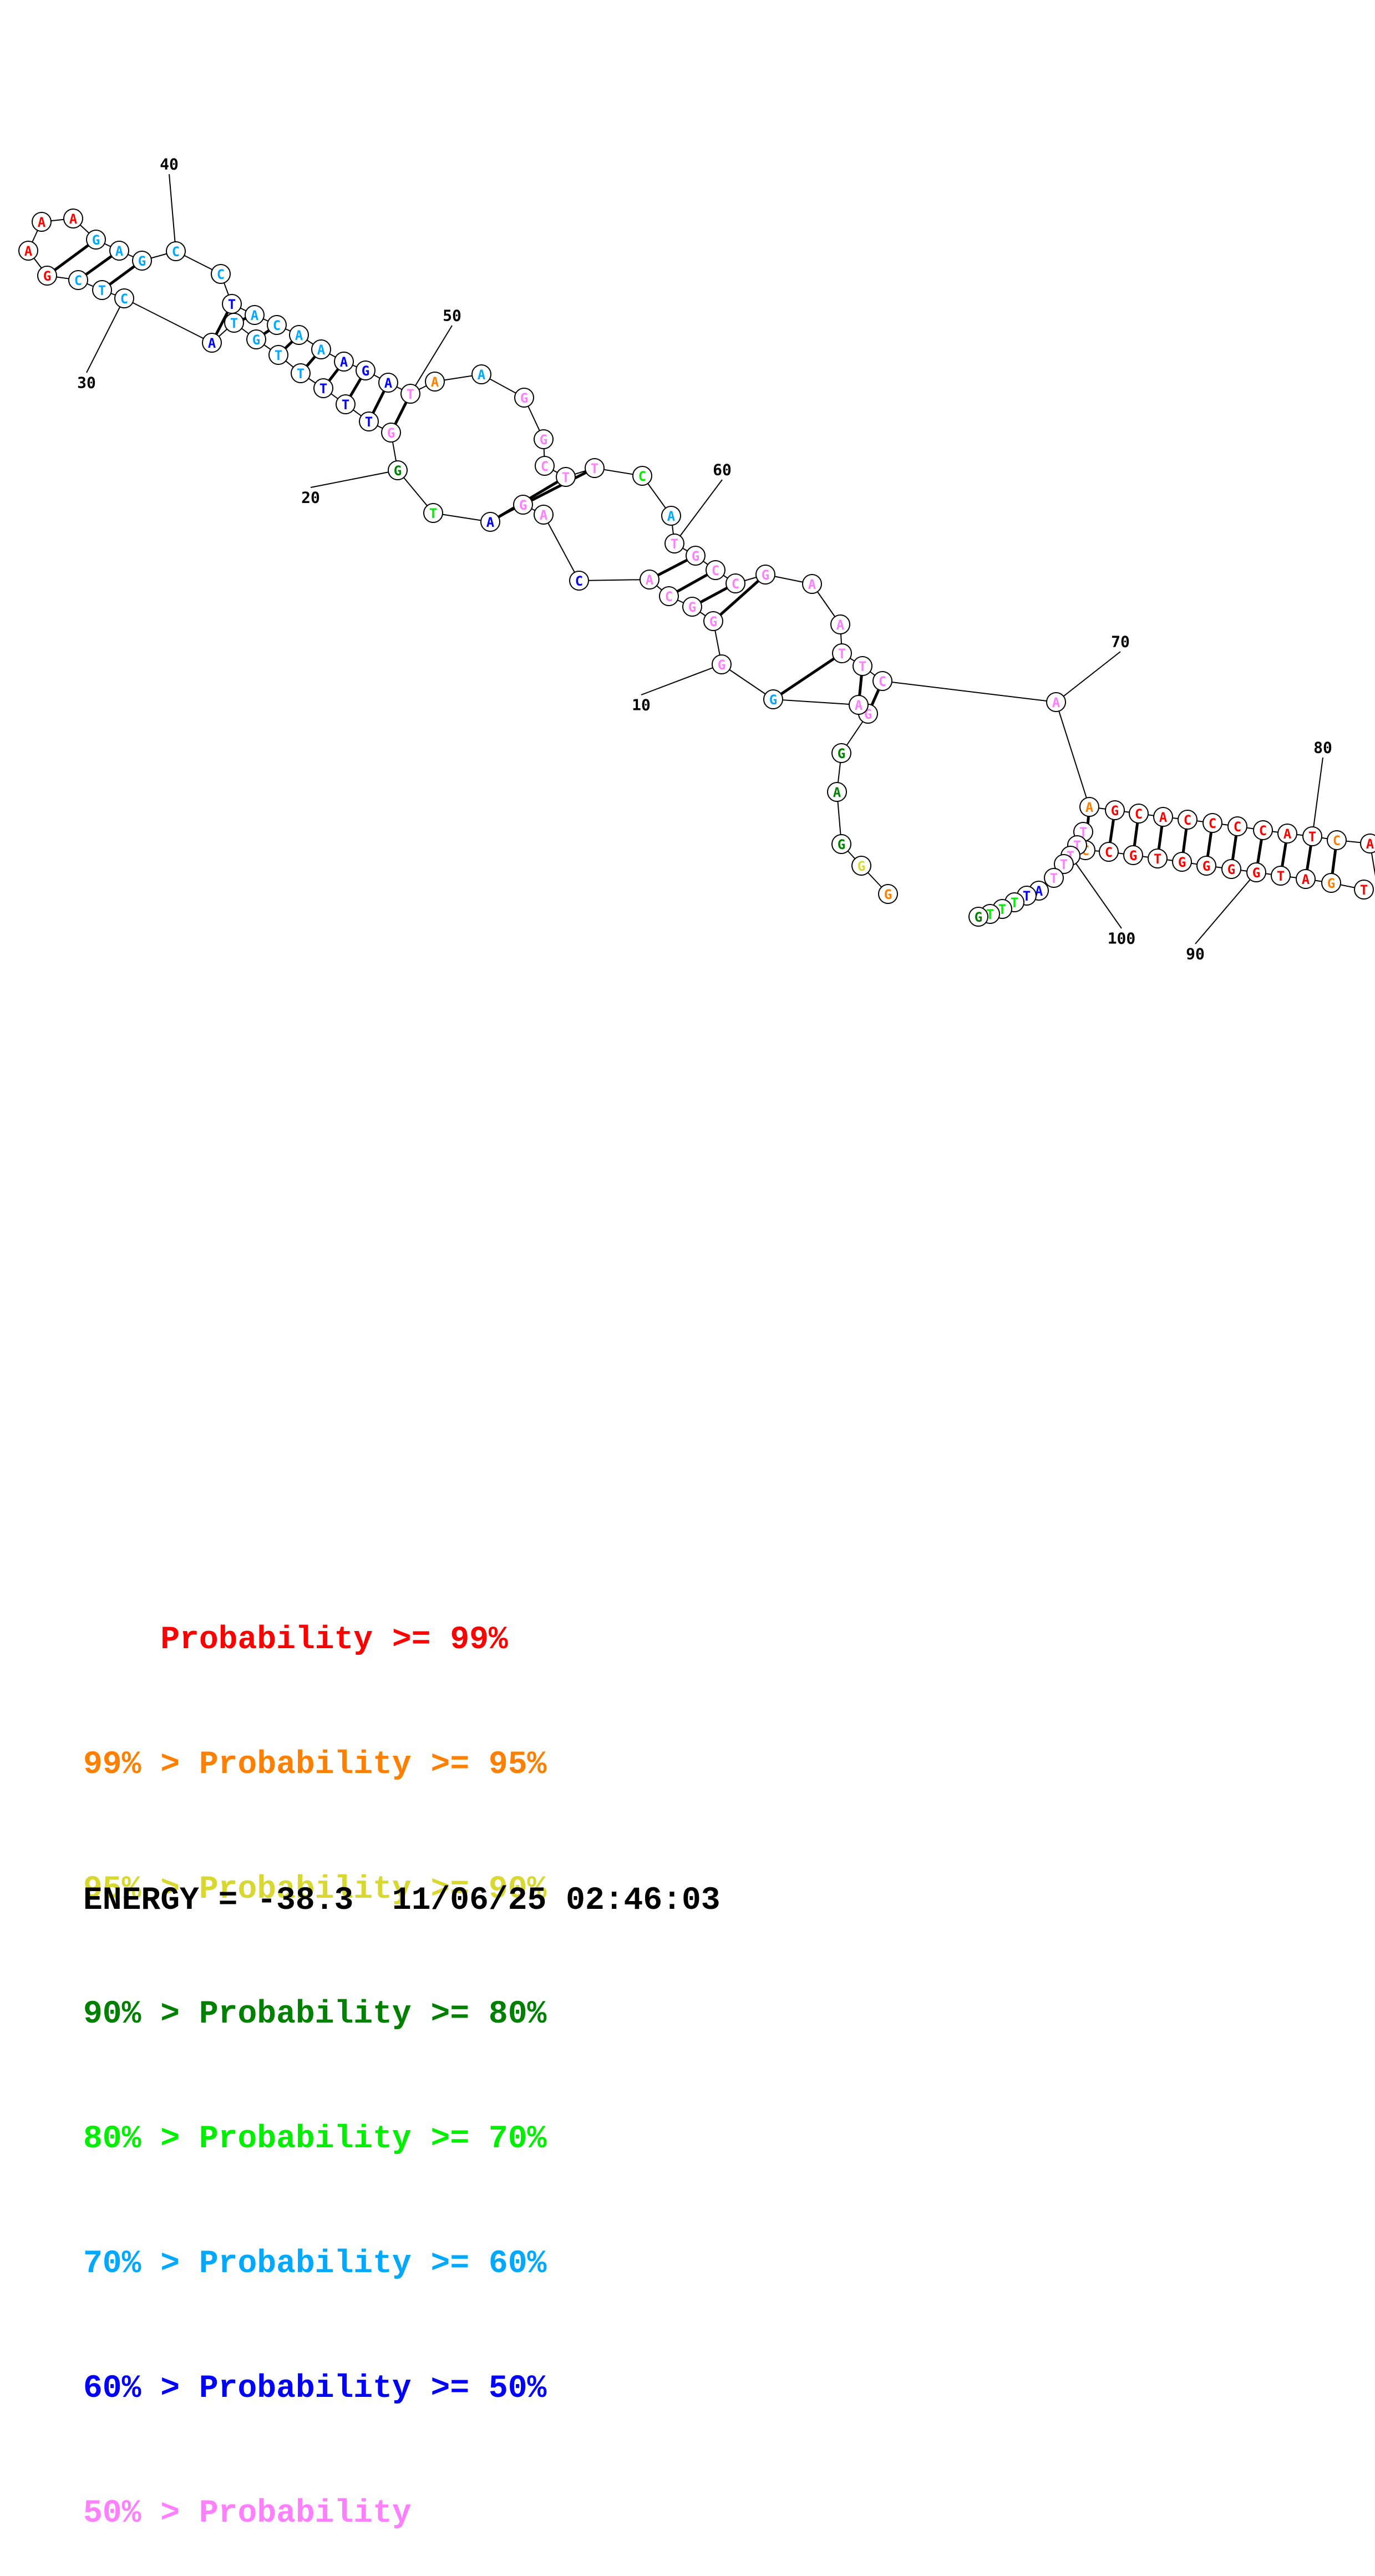  What do you see at coordinates (141, 2389) in the screenshot?
I see `legend-prefix: 60% >` at bounding box center [141, 2389].